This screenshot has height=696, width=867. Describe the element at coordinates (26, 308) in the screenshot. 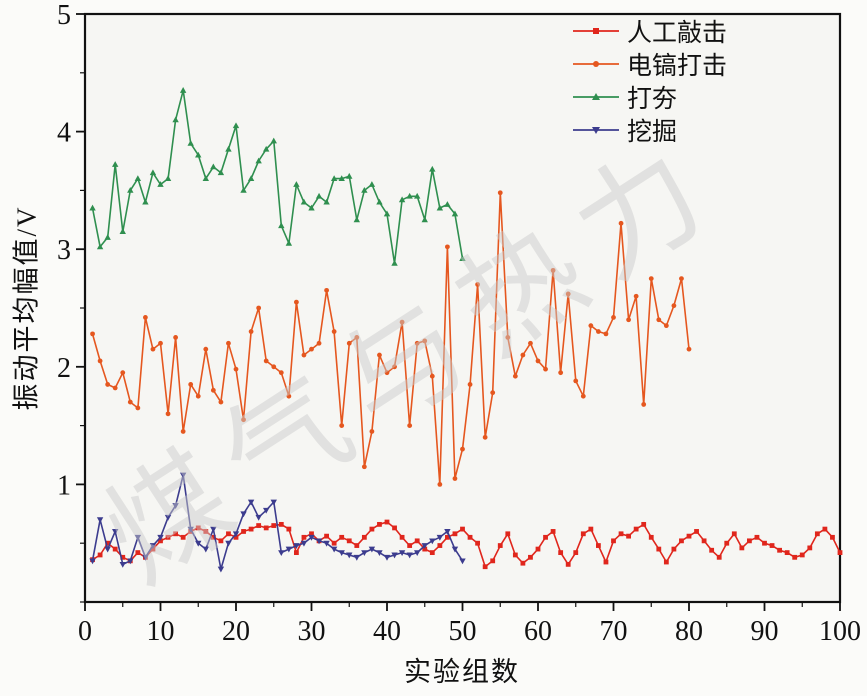

I see `y-axis-label: 振动平均幅值/V` at that location.